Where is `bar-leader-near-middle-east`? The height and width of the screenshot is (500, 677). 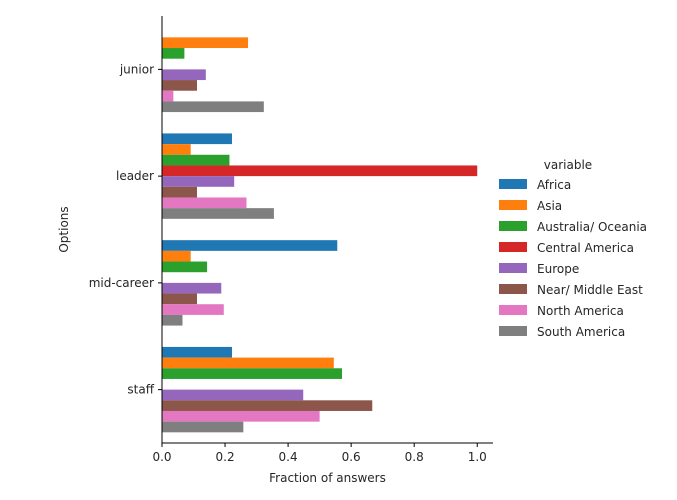 bar-leader-near-middle-east is located at coordinates (179, 192).